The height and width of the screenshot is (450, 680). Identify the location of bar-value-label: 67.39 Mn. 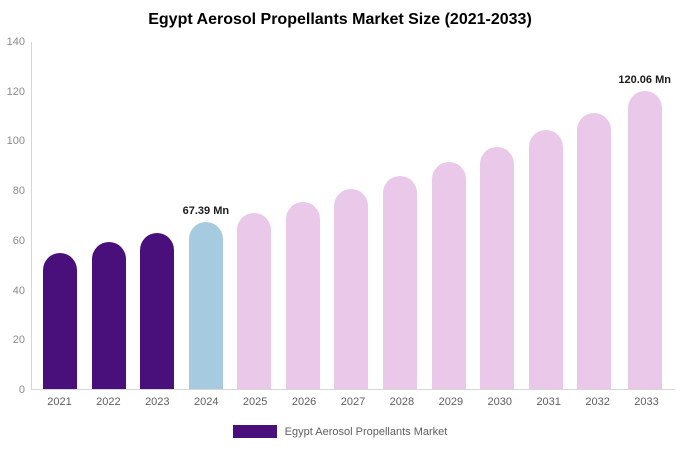
(206, 210).